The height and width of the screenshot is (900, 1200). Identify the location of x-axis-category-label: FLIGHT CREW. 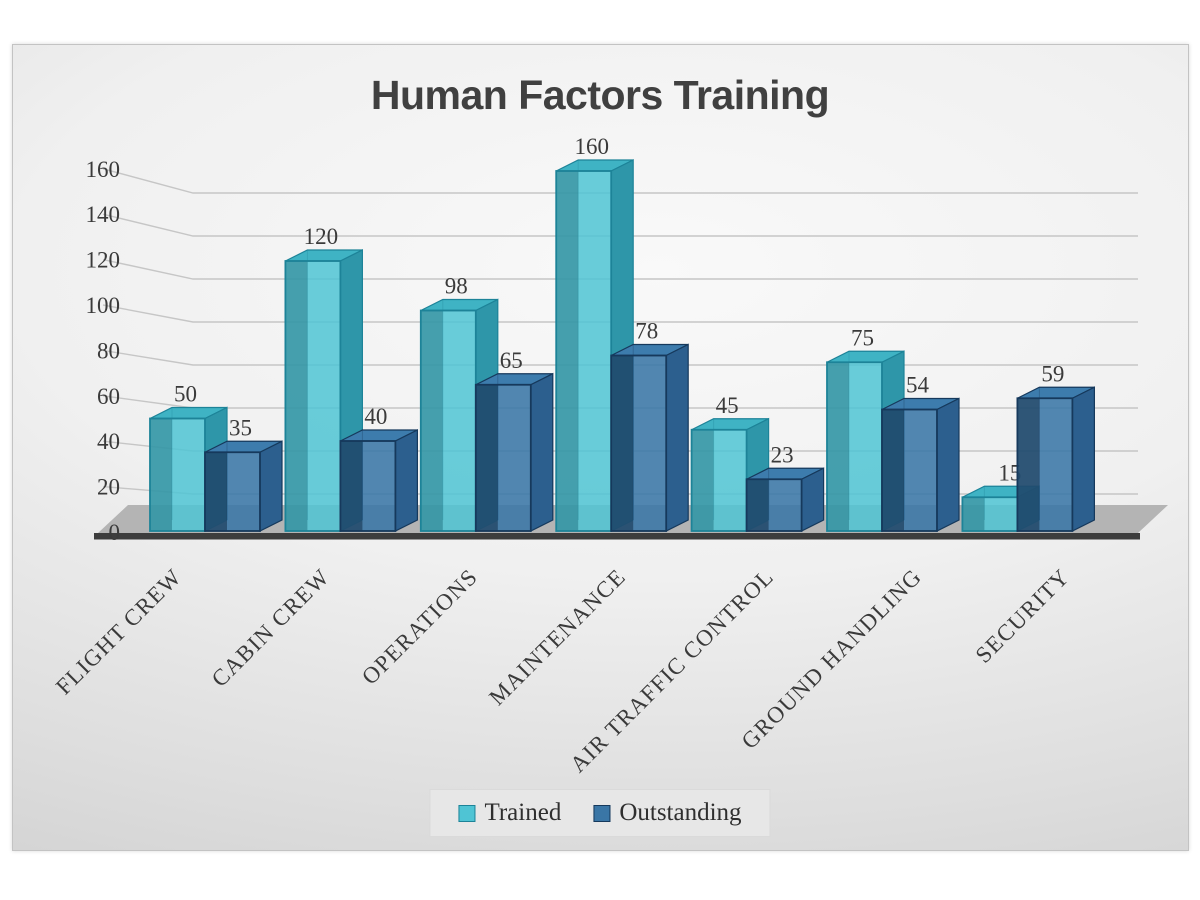
(119, 632).